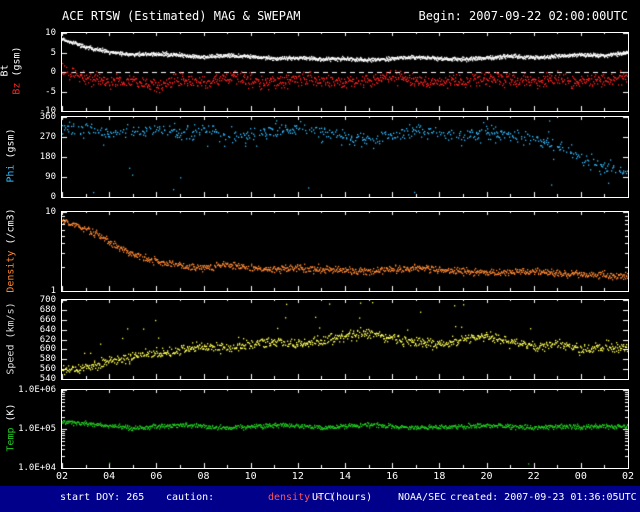 This screenshot has width=640, height=512. I want to click on phi-y-tick-label: 270, so click(47, 137).